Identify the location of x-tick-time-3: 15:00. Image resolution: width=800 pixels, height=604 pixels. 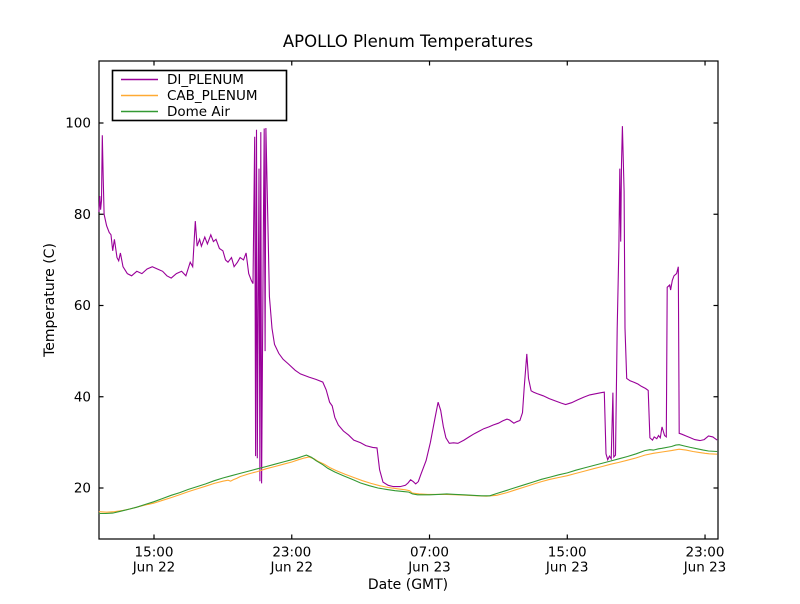
(567, 553).